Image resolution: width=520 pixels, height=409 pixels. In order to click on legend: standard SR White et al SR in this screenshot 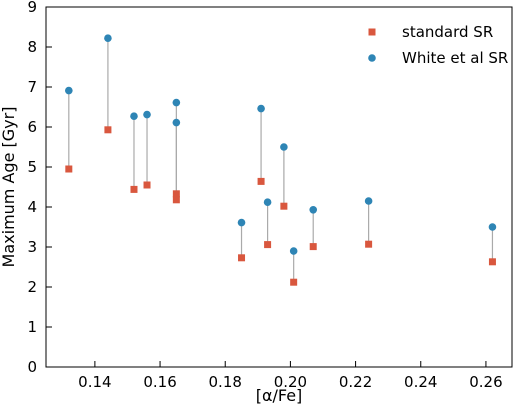, I will do `click(438, 45)`.